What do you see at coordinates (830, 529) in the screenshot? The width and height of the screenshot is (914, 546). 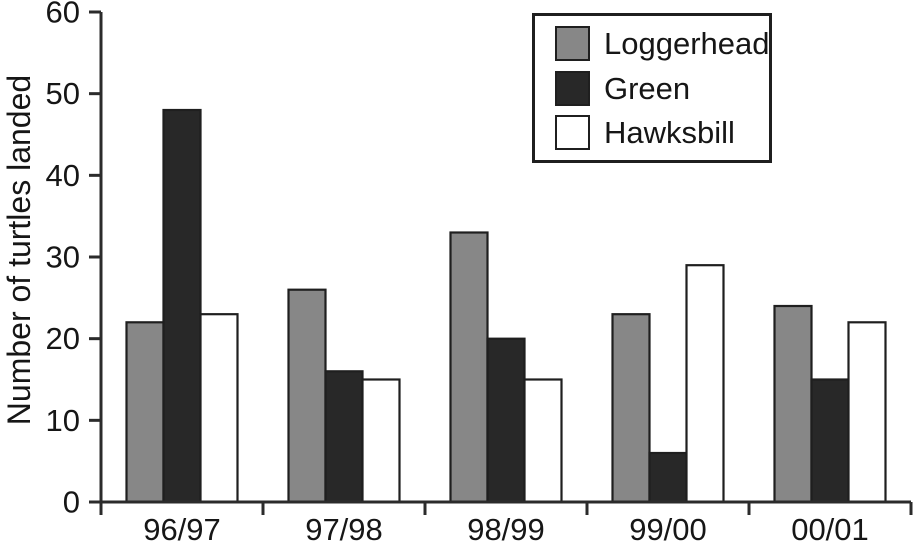 I see `x-tick-label: 00/01` at bounding box center [830, 529].